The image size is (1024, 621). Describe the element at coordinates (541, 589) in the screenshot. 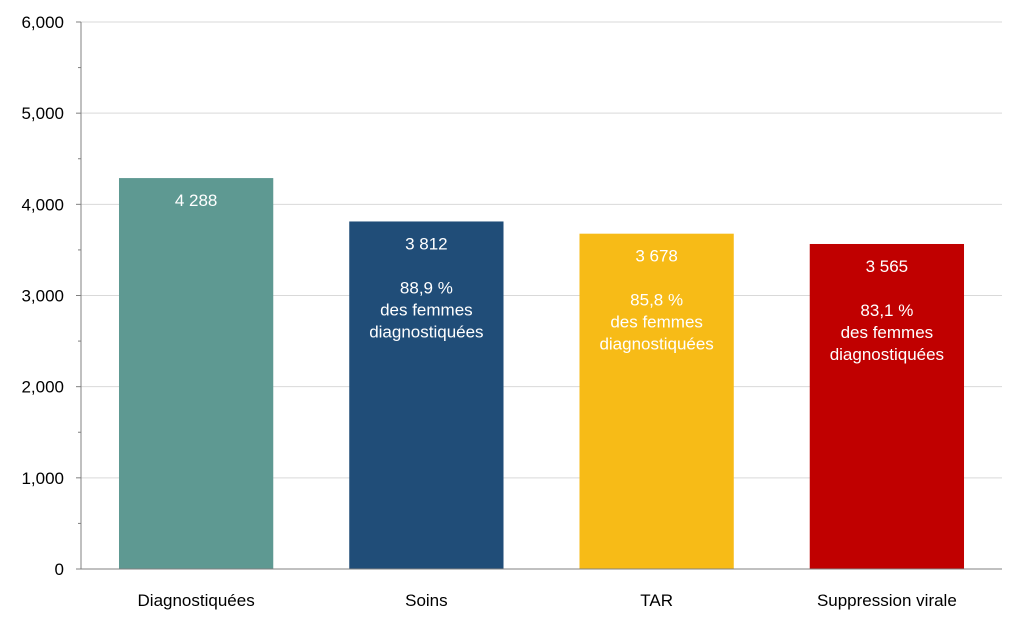

I see `x-axis: Diagnostiquées Soins TAR Suppression virale` at that location.